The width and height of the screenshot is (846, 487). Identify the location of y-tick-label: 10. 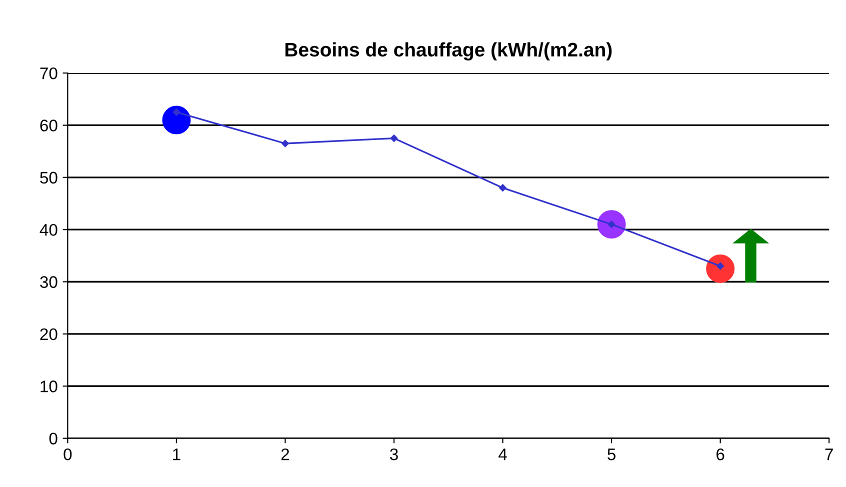
(49, 386).